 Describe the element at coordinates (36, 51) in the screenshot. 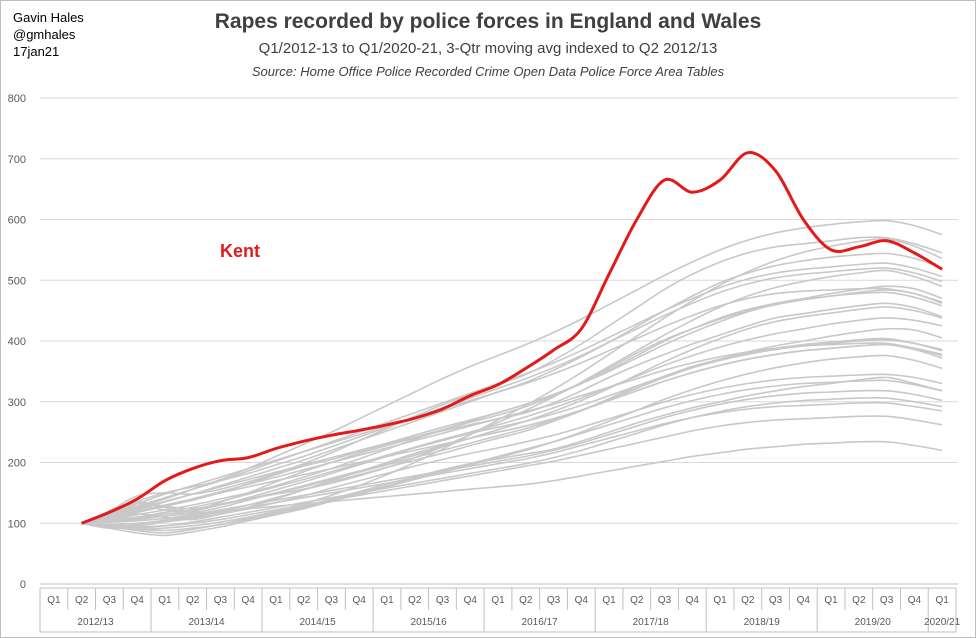

I see `author-date: 17jan21` at that location.